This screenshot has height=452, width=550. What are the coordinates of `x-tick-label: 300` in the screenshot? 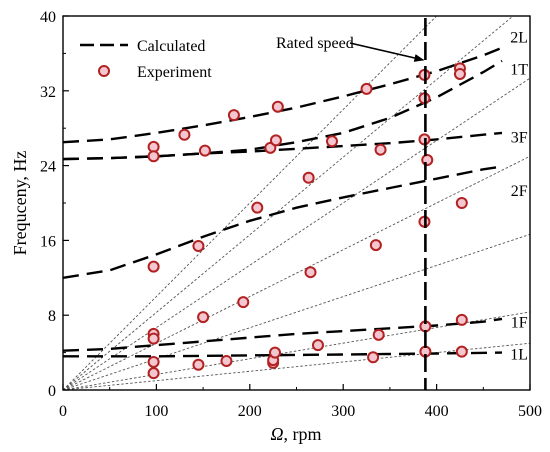 It's located at (343, 411).